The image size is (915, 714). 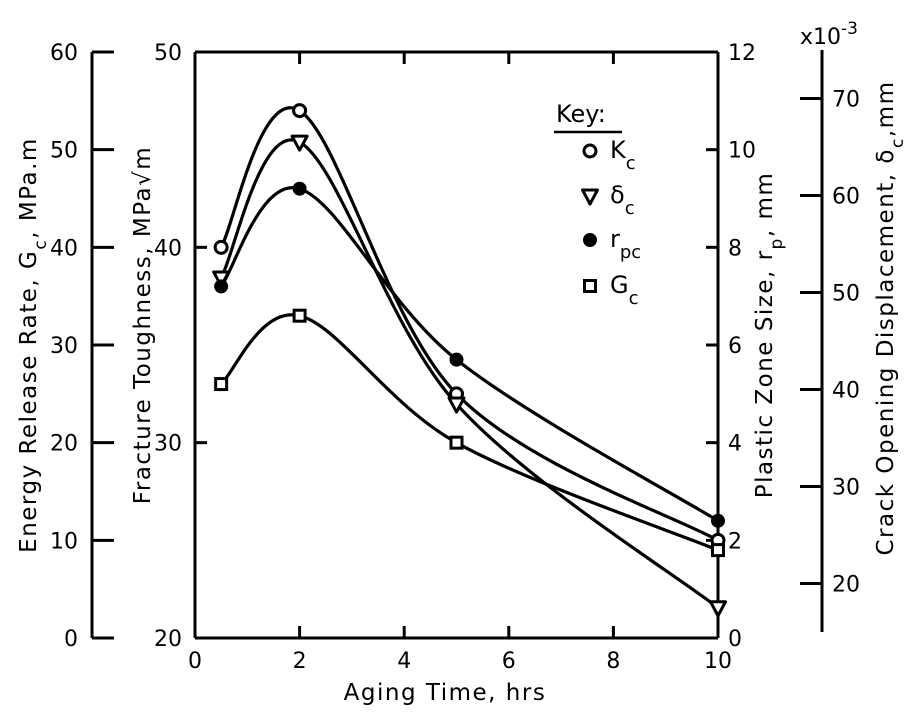 What do you see at coordinates (64, 444) in the screenshot?
I see `Gc-tick-label: 20` at bounding box center [64, 444].